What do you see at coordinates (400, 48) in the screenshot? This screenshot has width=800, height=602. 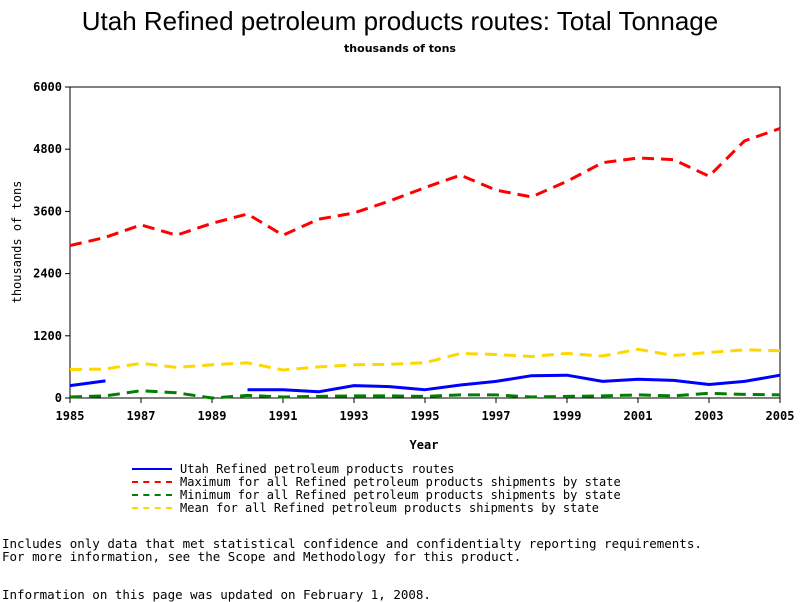 I see `chart-subtitle: thousands of tons` at bounding box center [400, 48].